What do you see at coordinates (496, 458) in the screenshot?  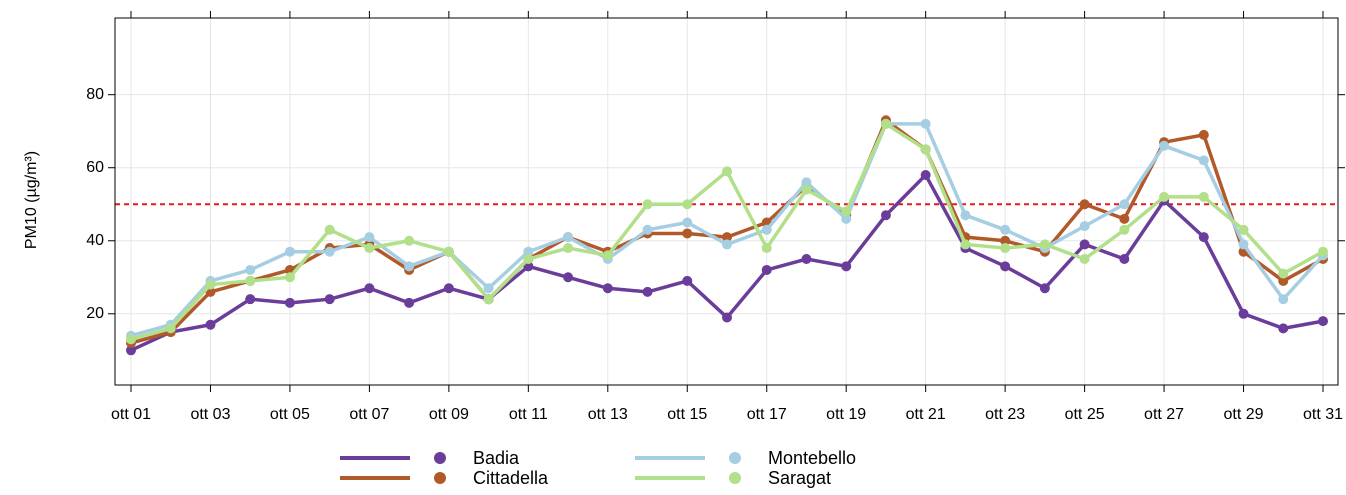 I see `legend-label: Badia` at bounding box center [496, 458].